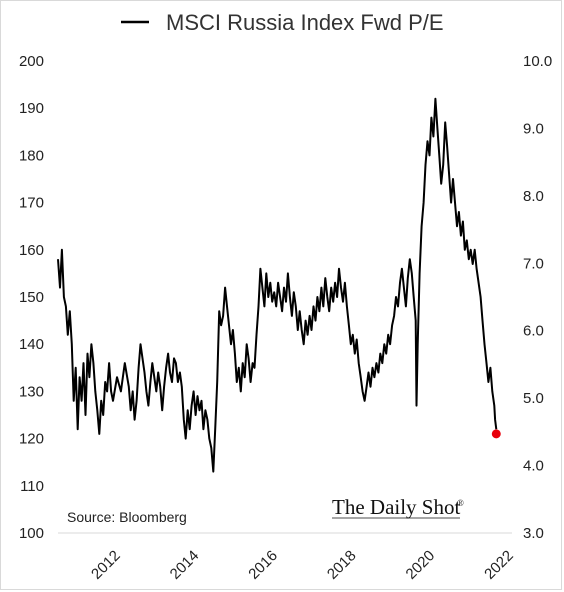 The image size is (564, 592). I want to click on y-left-tick-label: 180, so click(31, 155).